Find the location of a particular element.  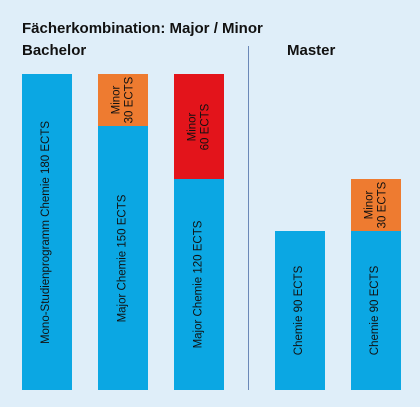

mono-chemie-block: Mono-Studienprogramm Chemie 180 ECTS is located at coordinates (47, 232).